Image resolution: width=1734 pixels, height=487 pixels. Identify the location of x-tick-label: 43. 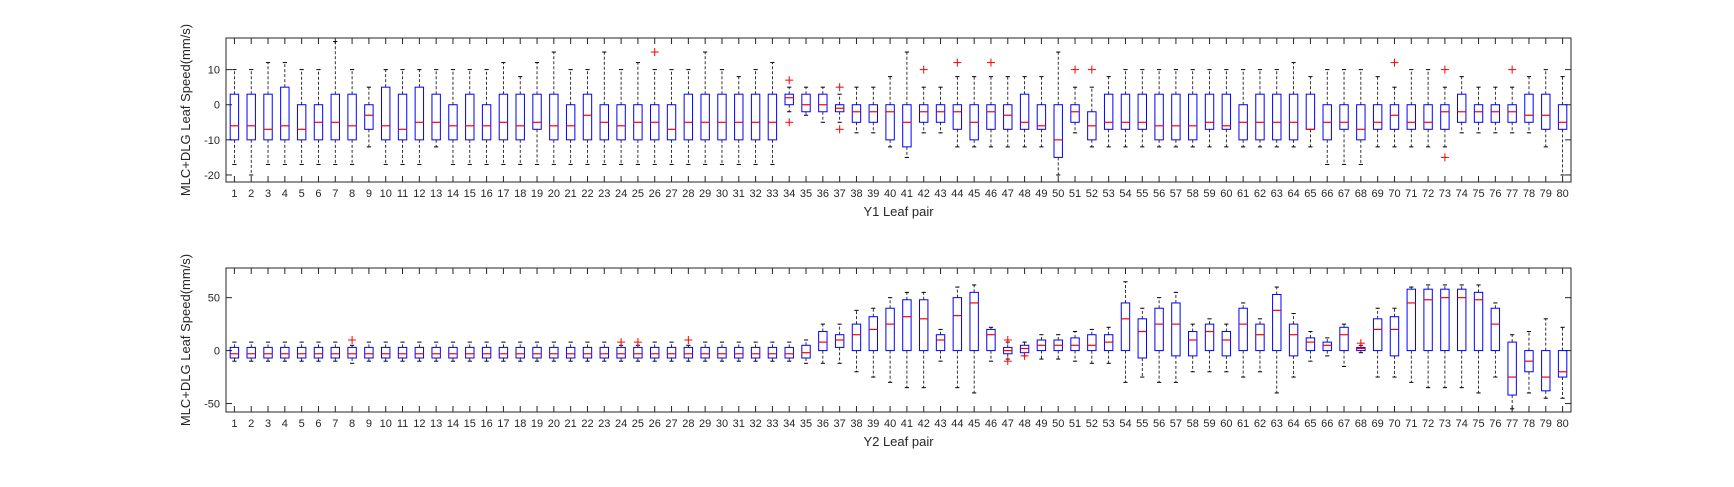
(940, 424).